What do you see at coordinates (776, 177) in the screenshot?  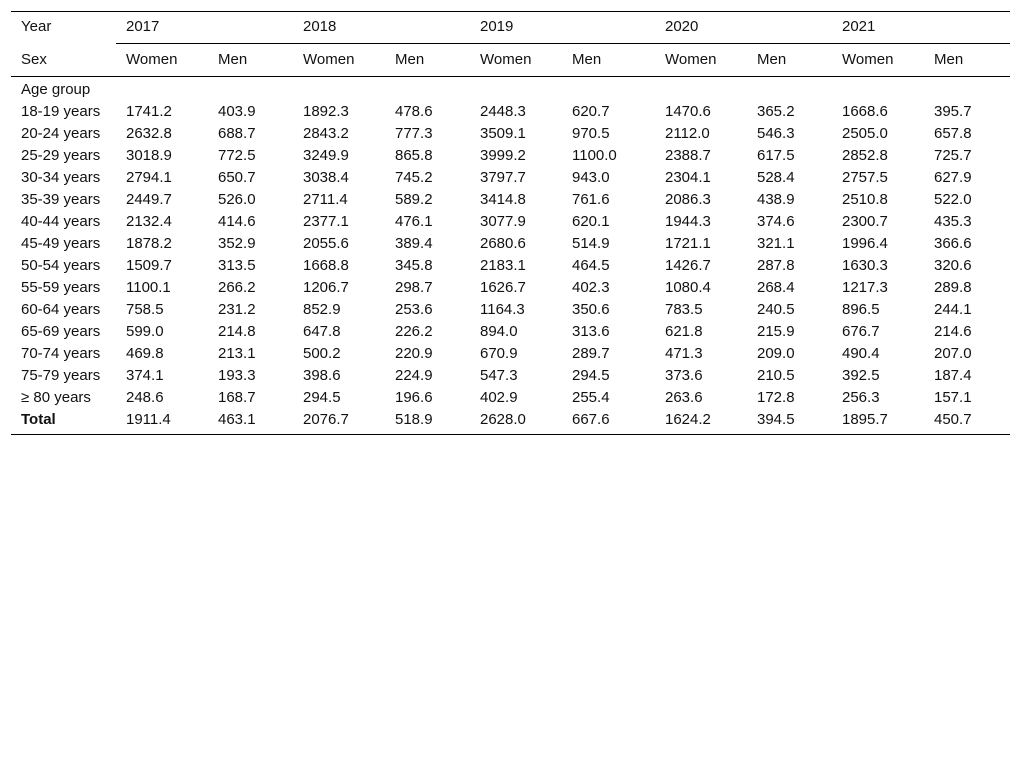 I see `table-cell: 528.4` at bounding box center [776, 177].